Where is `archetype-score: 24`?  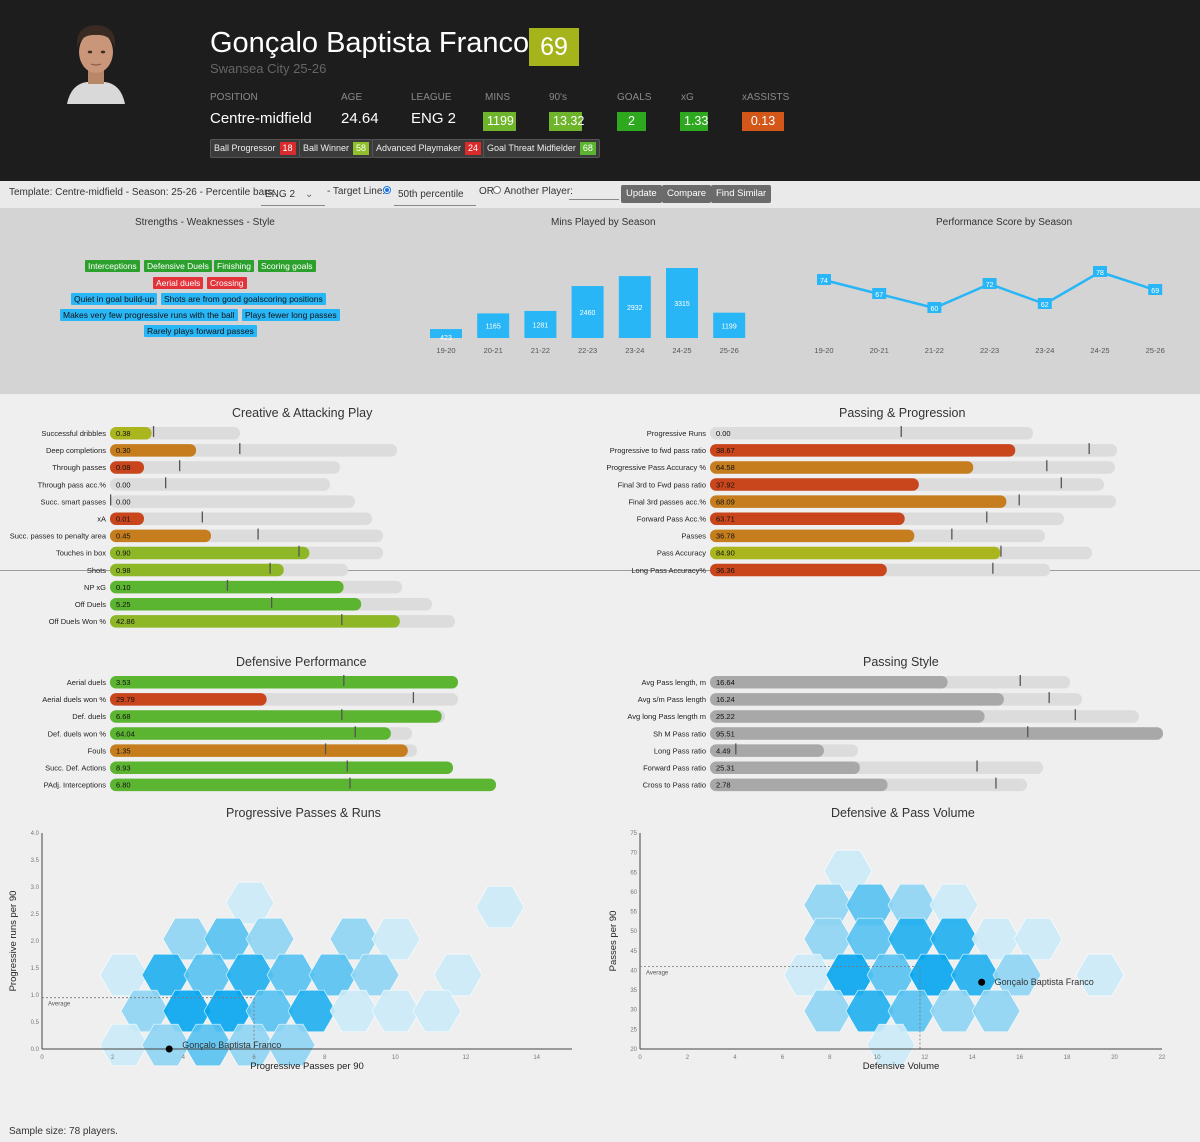 archetype-score: 24 is located at coordinates (473, 148).